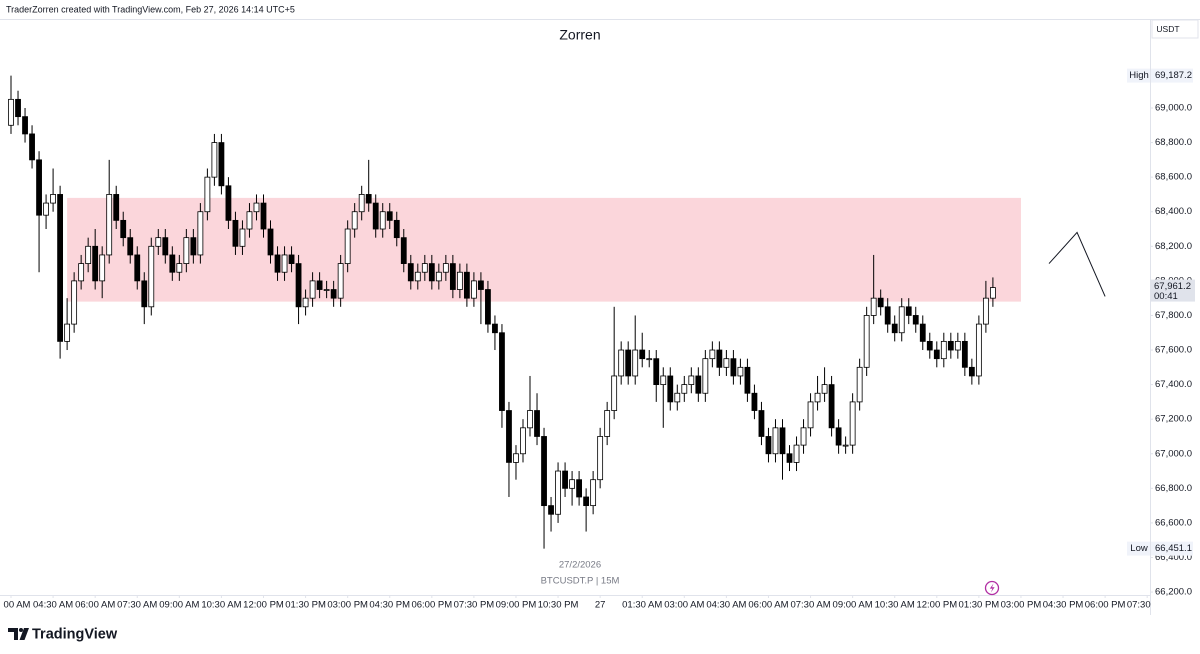  Describe the element at coordinates (1173, 108) in the screenshot. I see `y-tick-label: 69,000.0` at that location.